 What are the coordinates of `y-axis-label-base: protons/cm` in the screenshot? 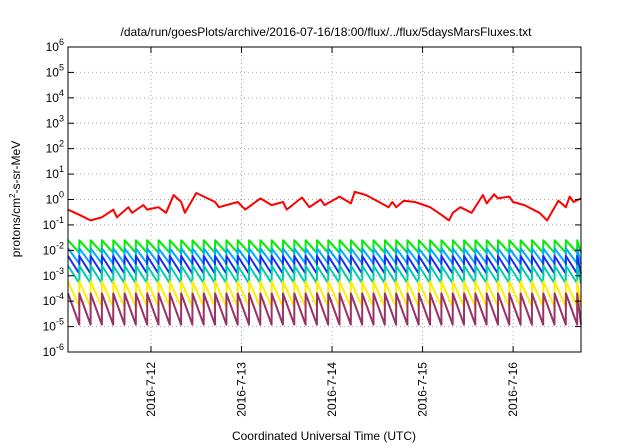 It's located at (16, 227).